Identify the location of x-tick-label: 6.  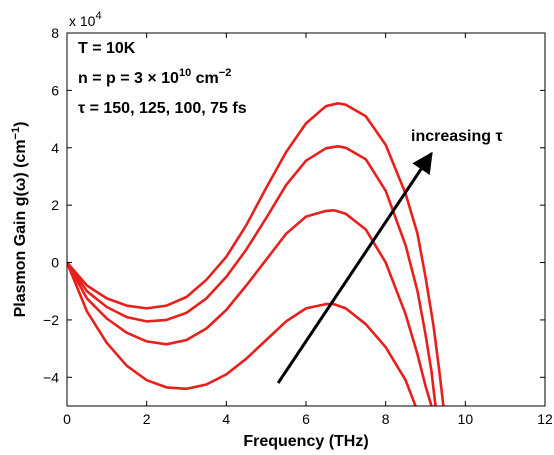
(306, 419).